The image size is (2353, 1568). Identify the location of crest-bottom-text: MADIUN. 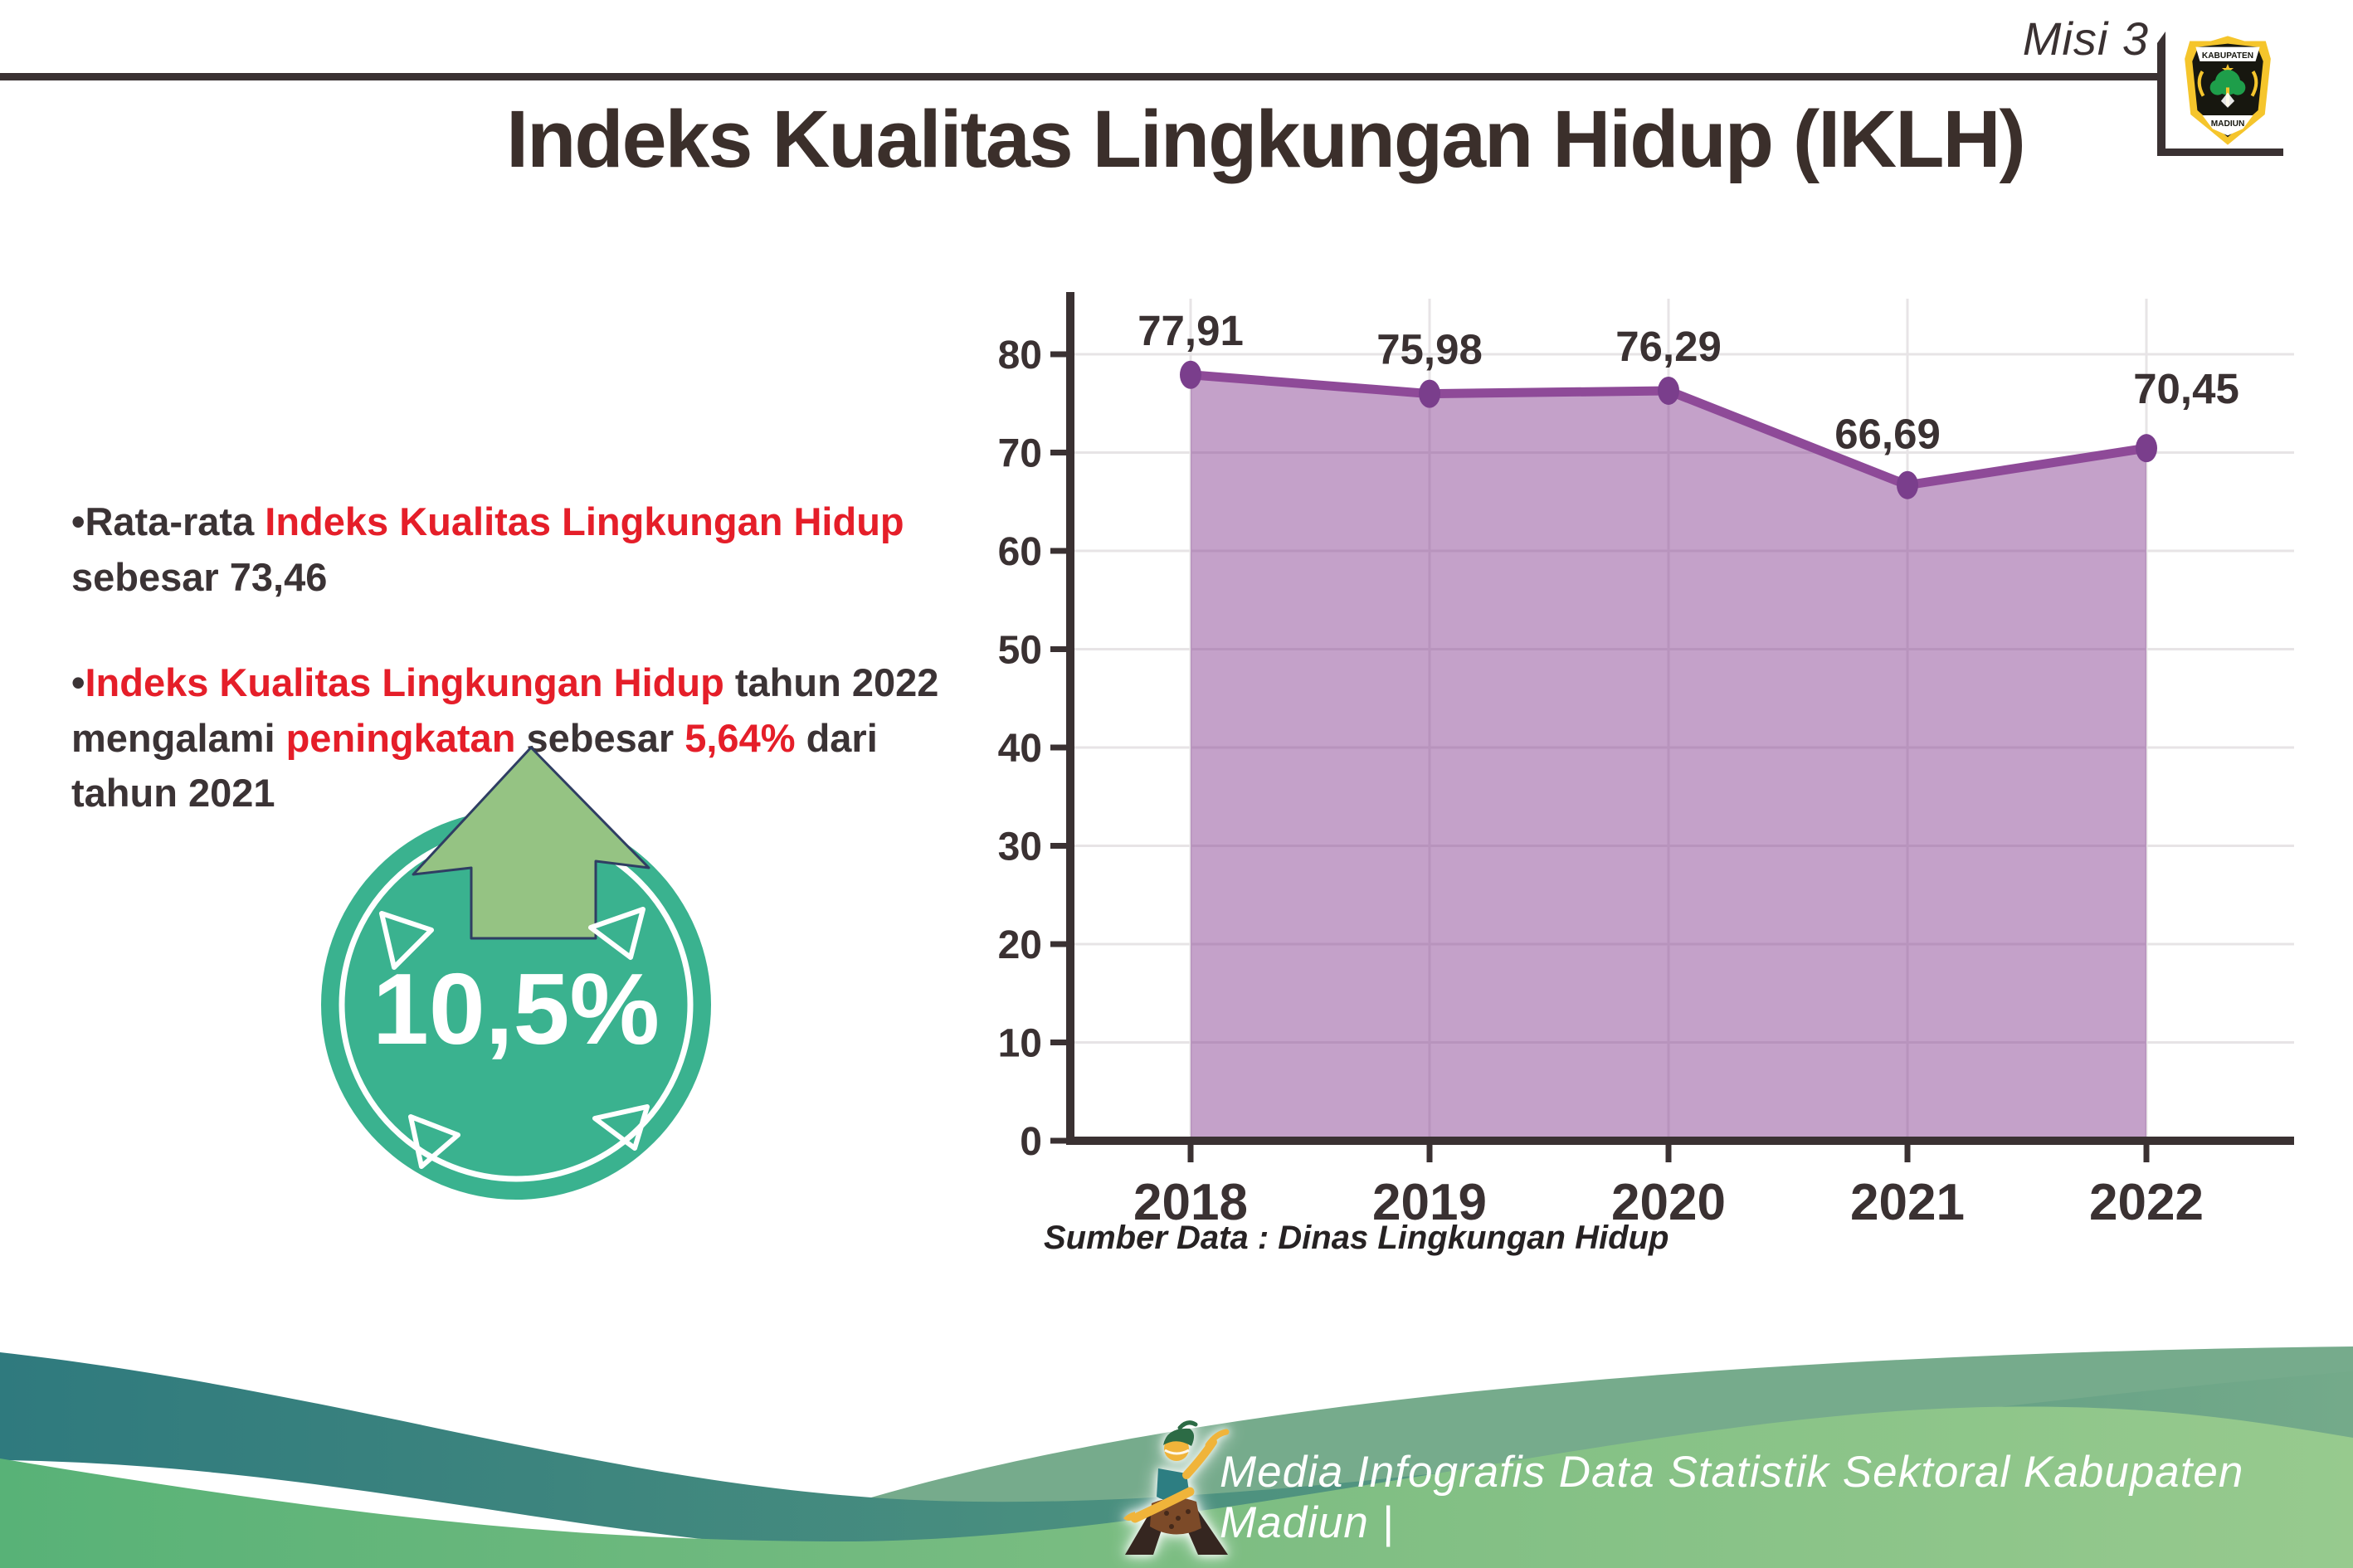
(2228, 124).